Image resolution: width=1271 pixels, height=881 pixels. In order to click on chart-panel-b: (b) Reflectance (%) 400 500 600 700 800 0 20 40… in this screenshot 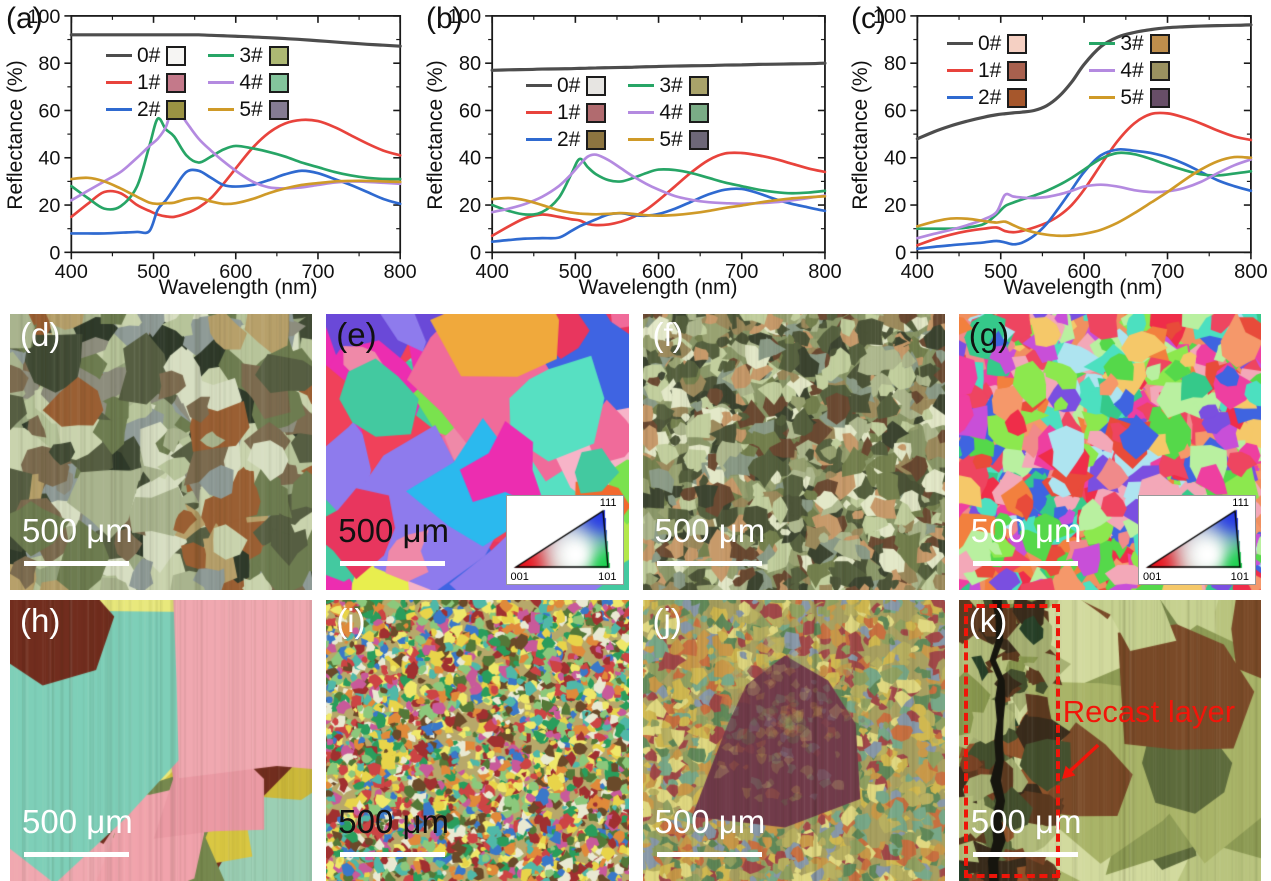, I will do `click(632, 152)`.